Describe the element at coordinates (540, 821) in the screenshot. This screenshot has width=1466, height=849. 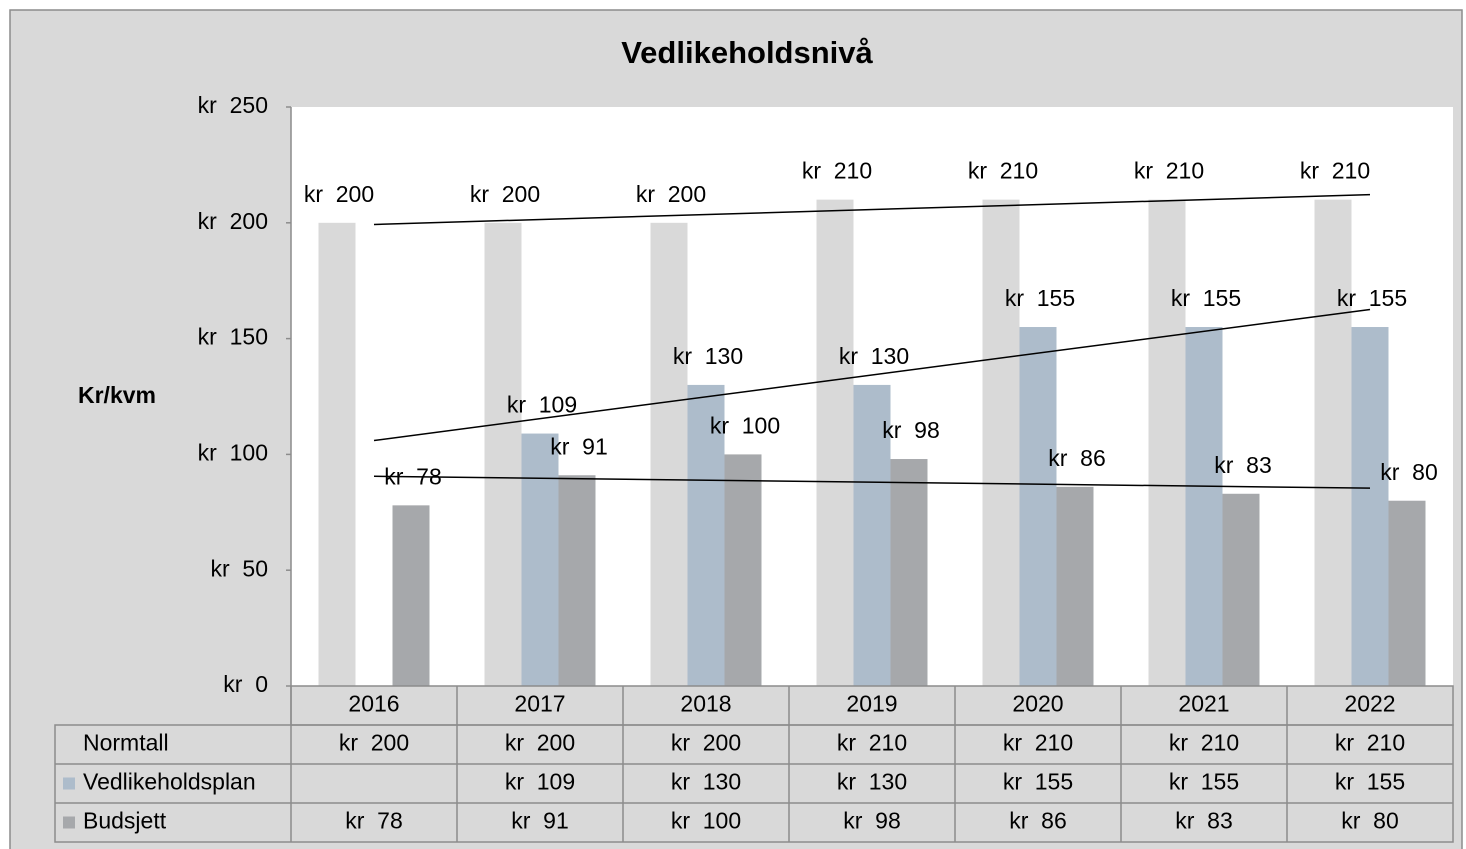
I see `table-cell: kr 91` at that location.